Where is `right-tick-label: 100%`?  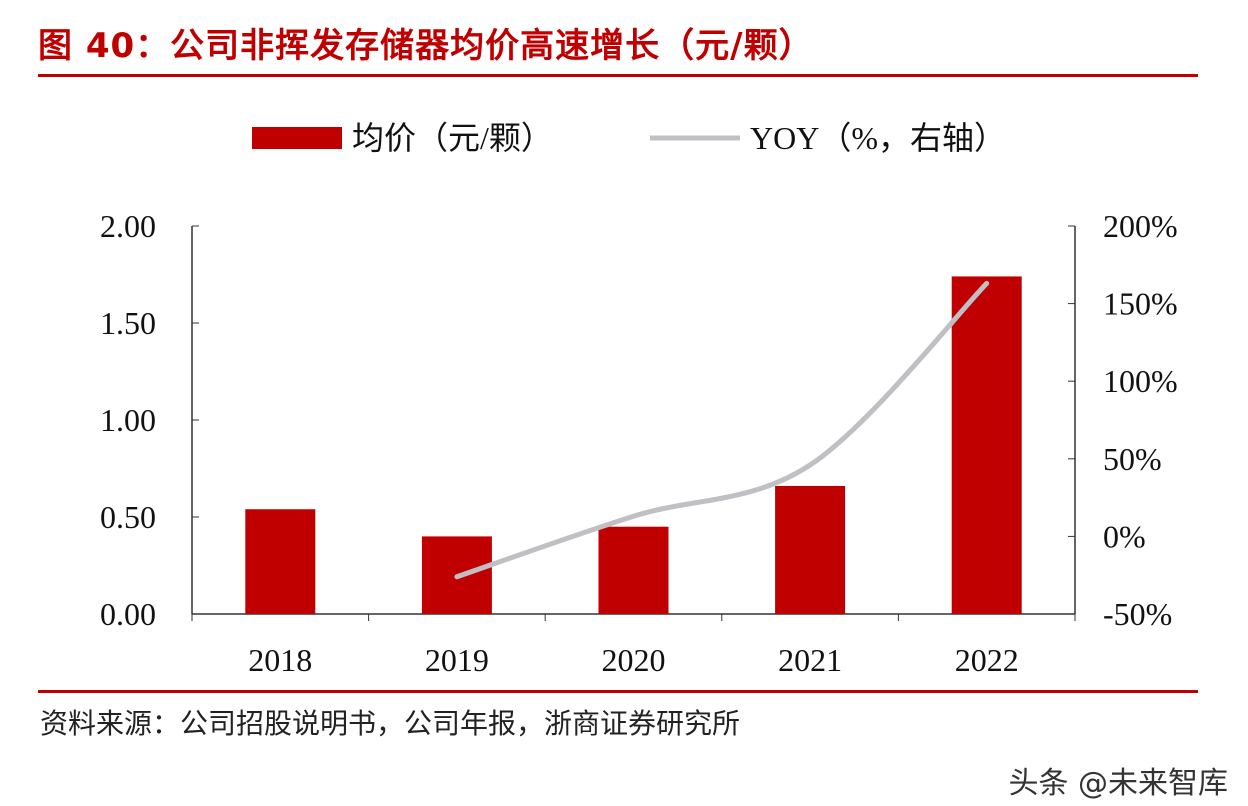 right-tick-label: 100% is located at coordinates (1140, 381).